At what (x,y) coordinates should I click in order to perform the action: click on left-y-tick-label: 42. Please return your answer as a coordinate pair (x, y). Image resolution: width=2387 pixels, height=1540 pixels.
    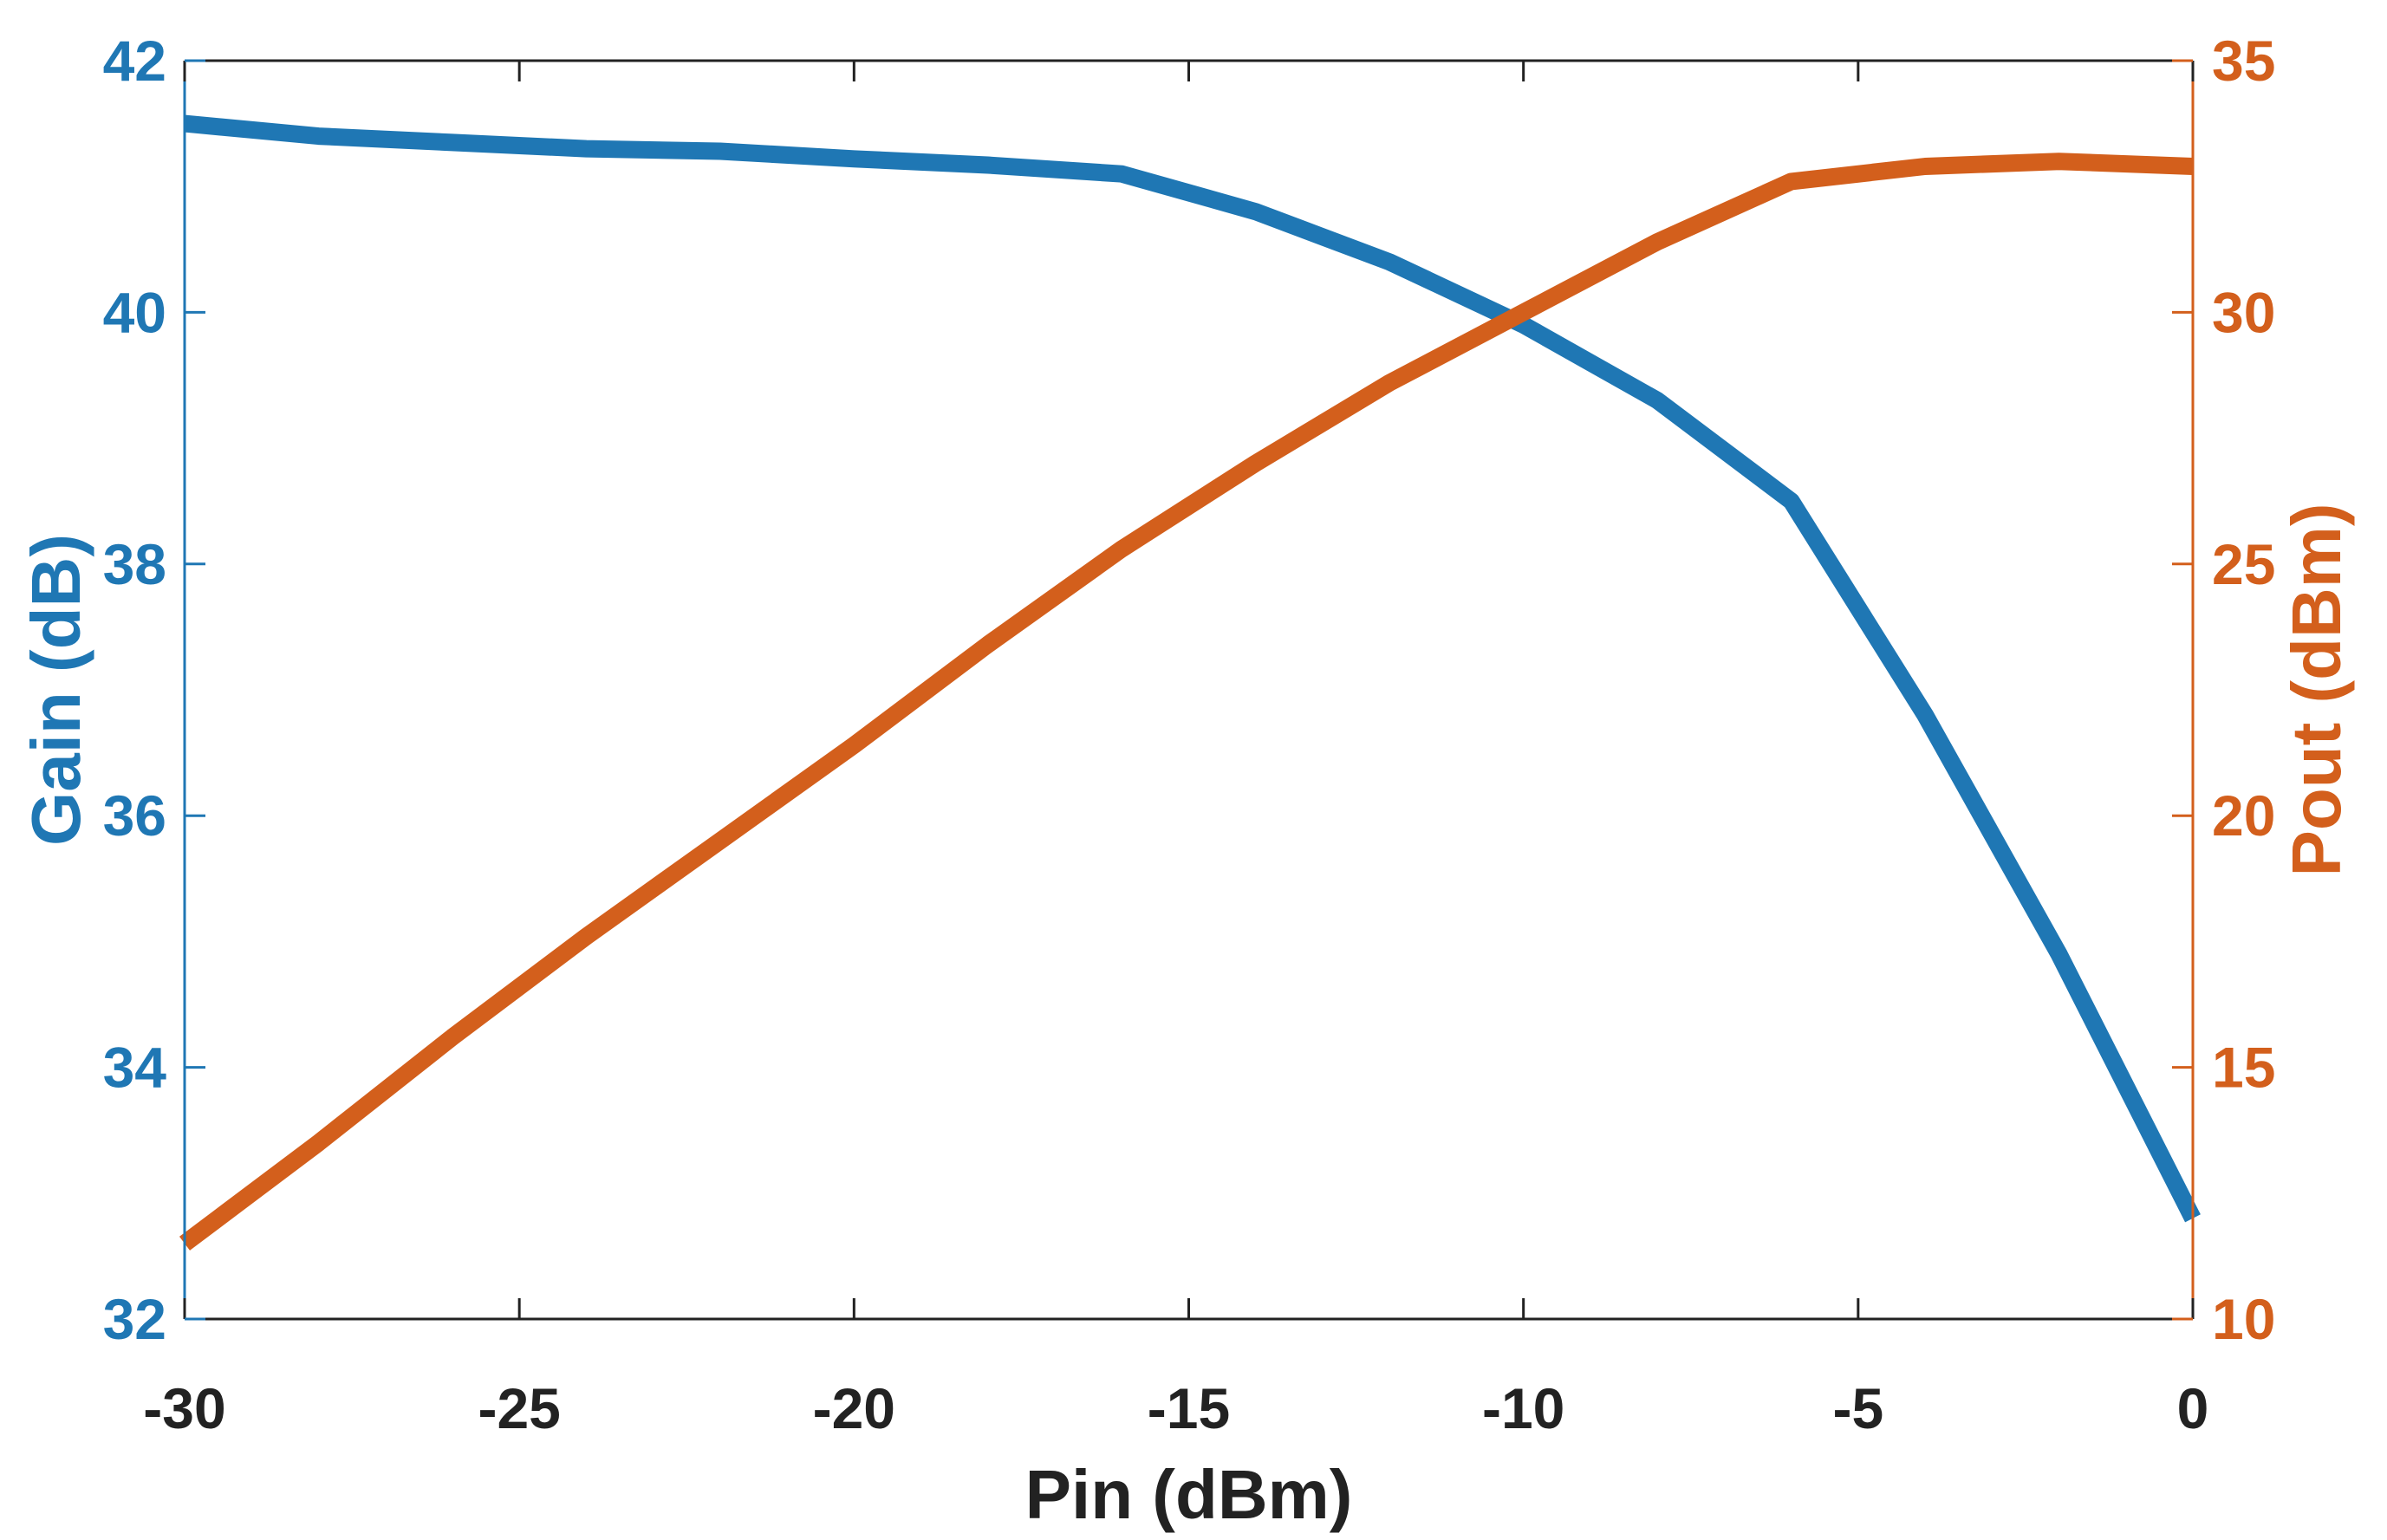
    Looking at the image, I should click on (134, 61).